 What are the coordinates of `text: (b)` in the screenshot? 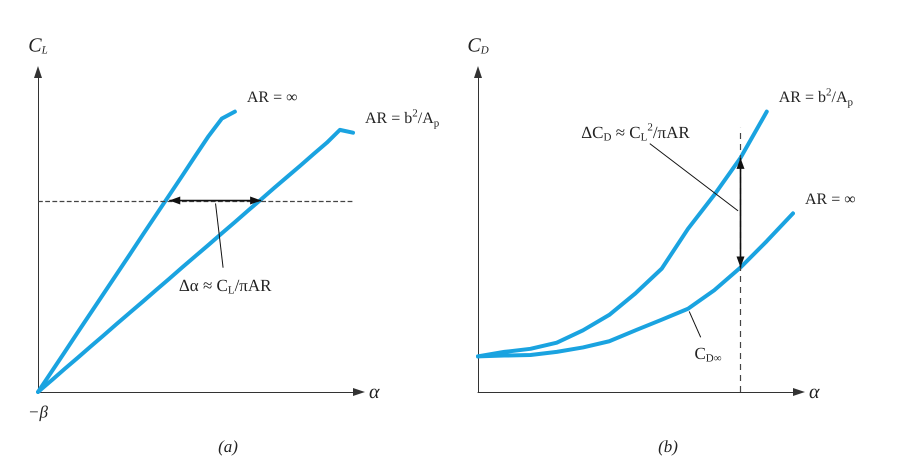 It's located at (668, 446).